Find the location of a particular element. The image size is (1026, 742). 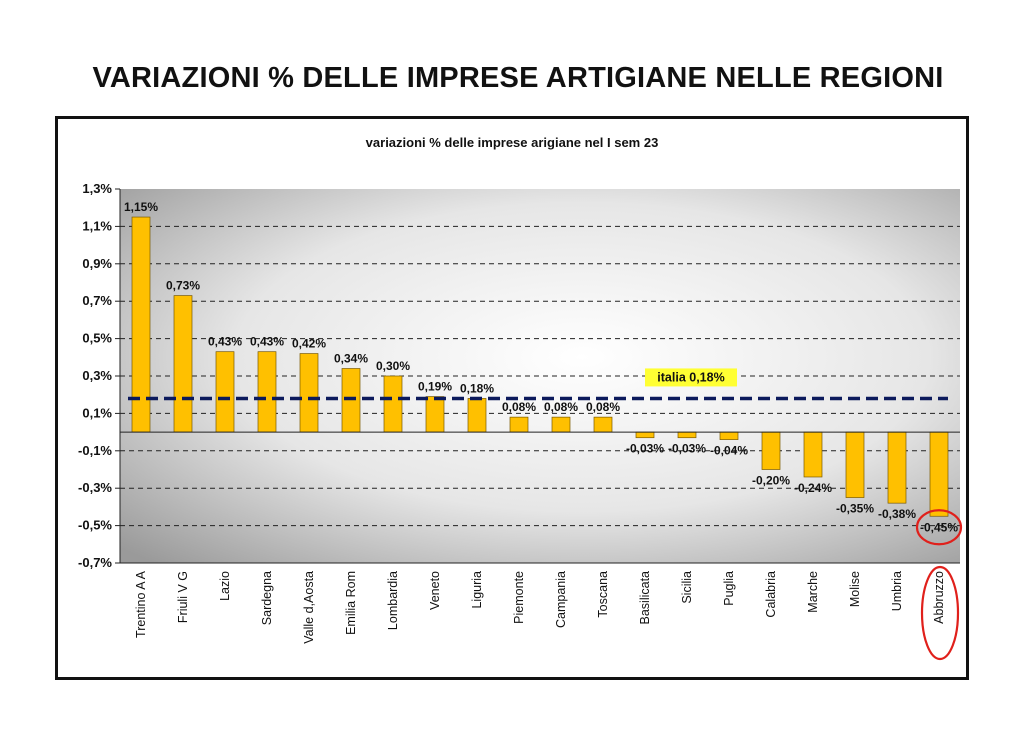

x-tick-label: Puglia is located at coordinates (729, 588).